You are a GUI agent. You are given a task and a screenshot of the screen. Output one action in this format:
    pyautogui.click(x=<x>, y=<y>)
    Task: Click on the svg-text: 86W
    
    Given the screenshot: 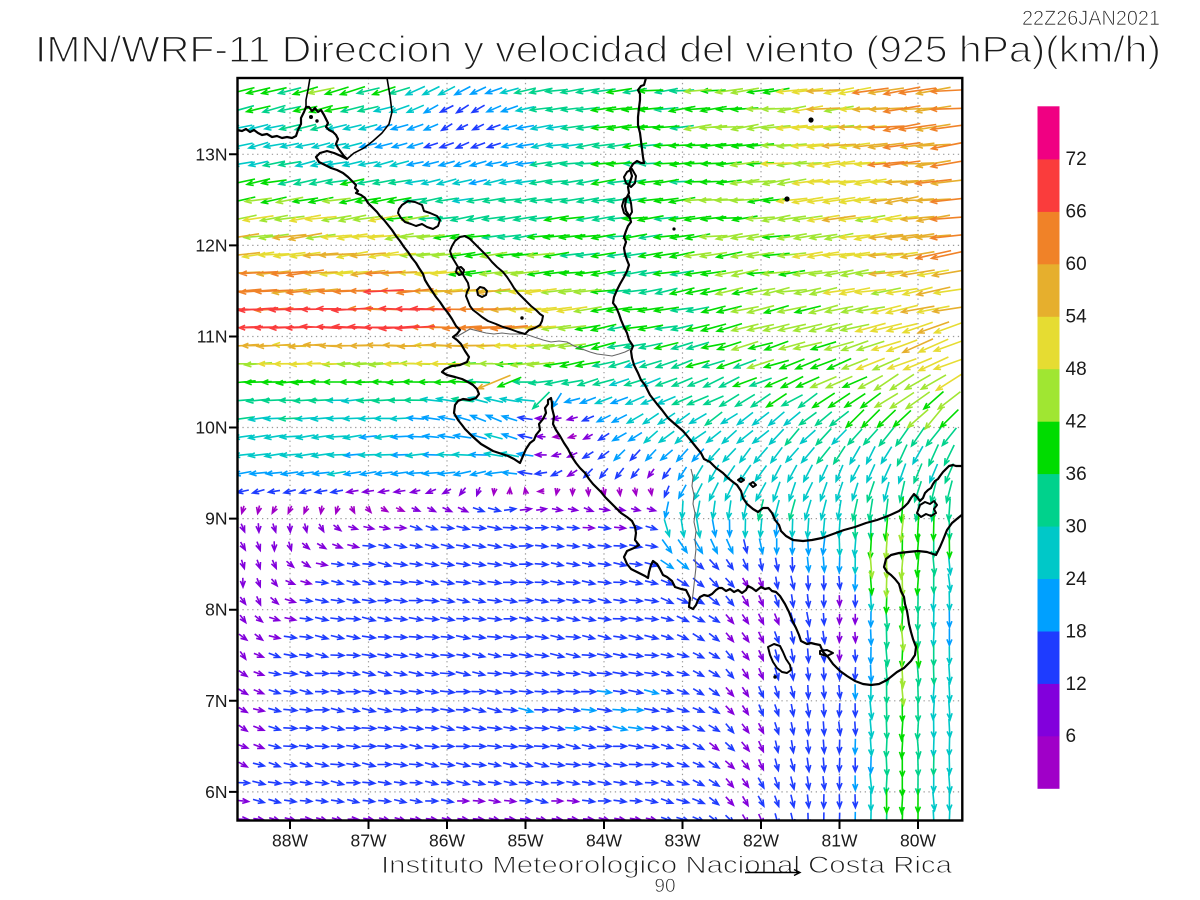 What is the action you would take?
    pyautogui.click(x=447, y=841)
    